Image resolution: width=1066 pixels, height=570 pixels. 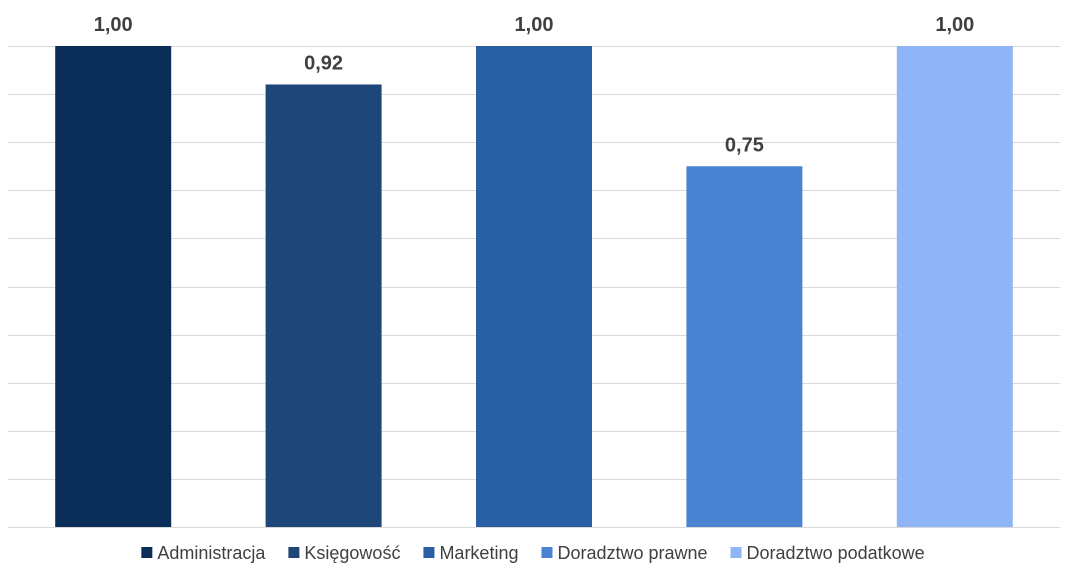 I want to click on legend-item: Marketing, so click(x=470, y=553).